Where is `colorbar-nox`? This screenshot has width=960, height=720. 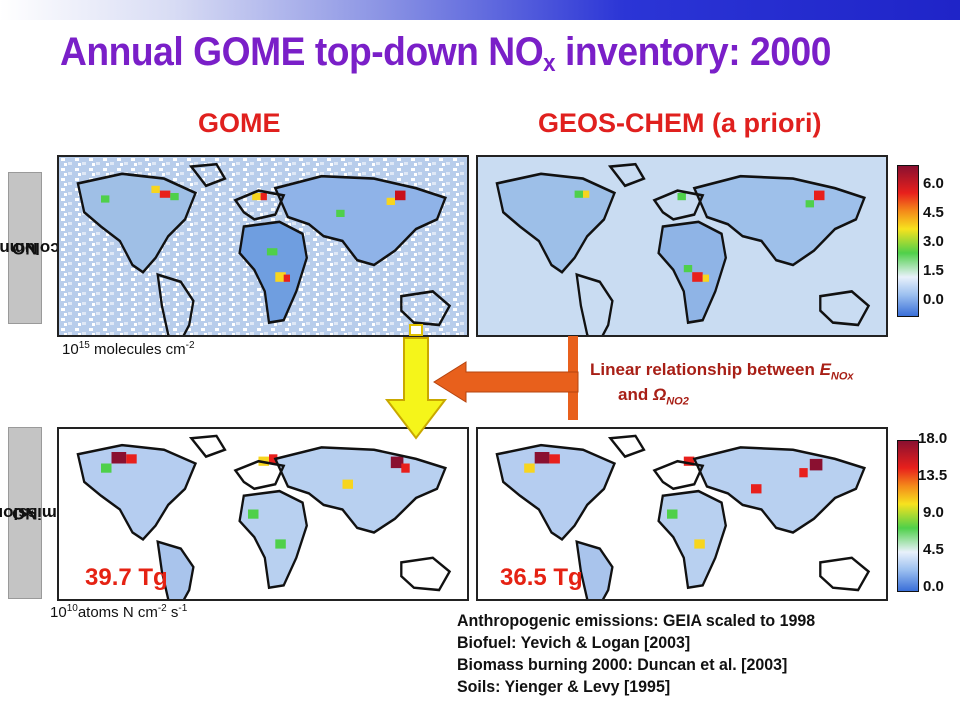
colorbar-nox is located at coordinates (908, 516).